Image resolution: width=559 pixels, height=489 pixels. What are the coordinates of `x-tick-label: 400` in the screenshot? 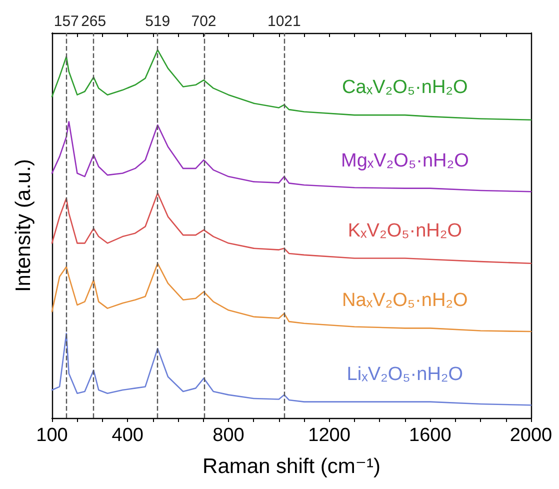 It's located at (128, 435).